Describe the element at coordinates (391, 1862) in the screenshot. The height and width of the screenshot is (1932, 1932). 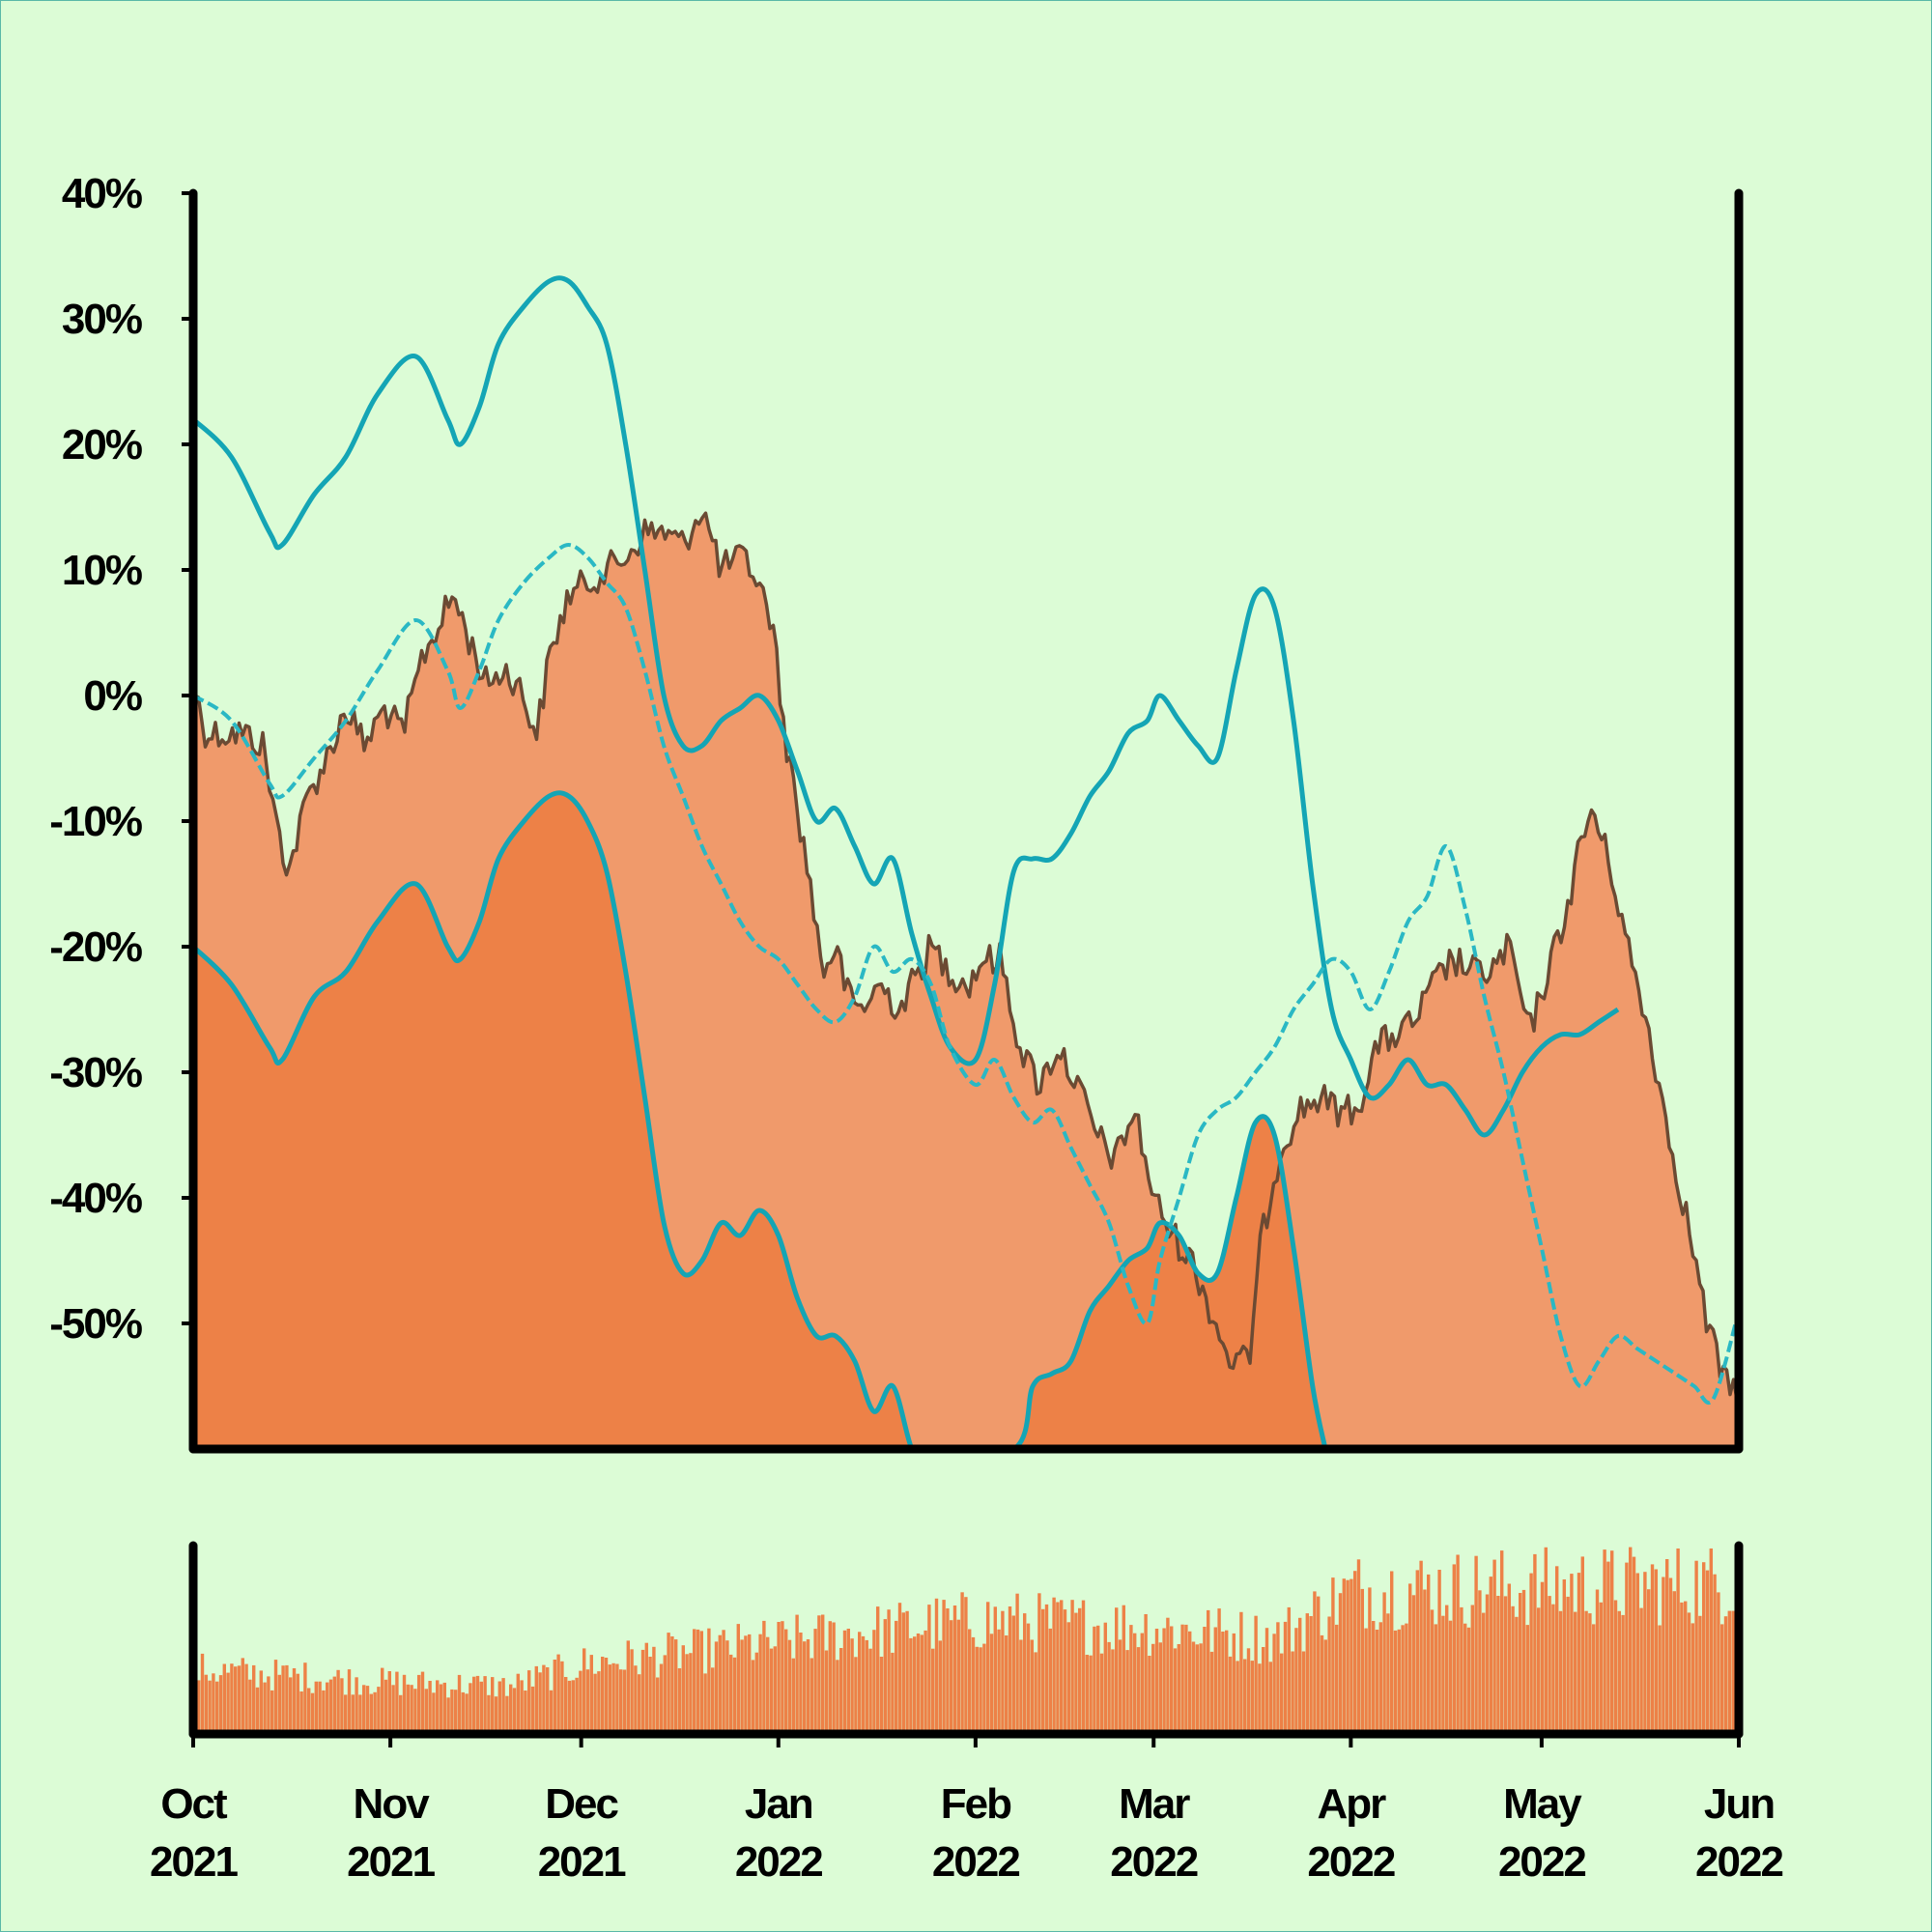
I see `x-tick-year: 2021` at that location.